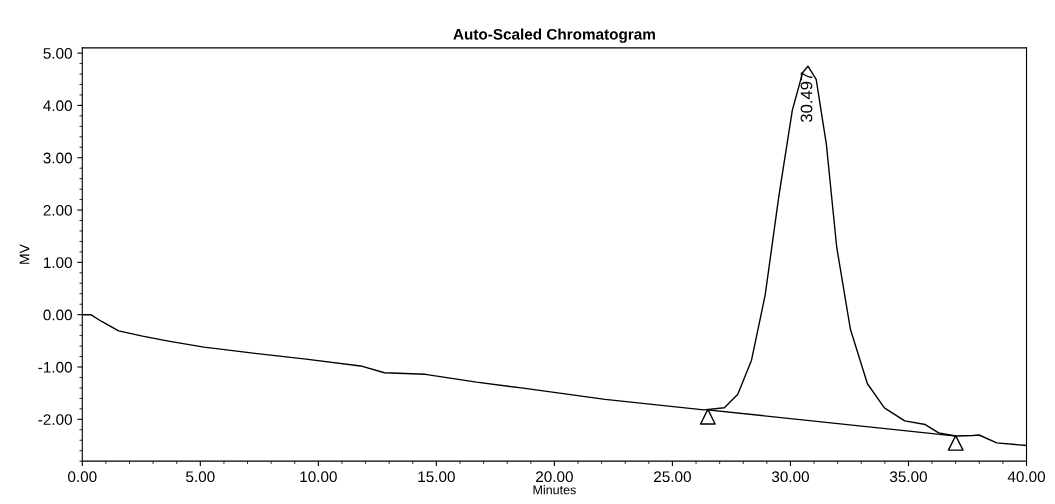  What do you see at coordinates (554, 490) in the screenshot?
I see `x-axis-title: Minutes` at bounding box center [554, 490].